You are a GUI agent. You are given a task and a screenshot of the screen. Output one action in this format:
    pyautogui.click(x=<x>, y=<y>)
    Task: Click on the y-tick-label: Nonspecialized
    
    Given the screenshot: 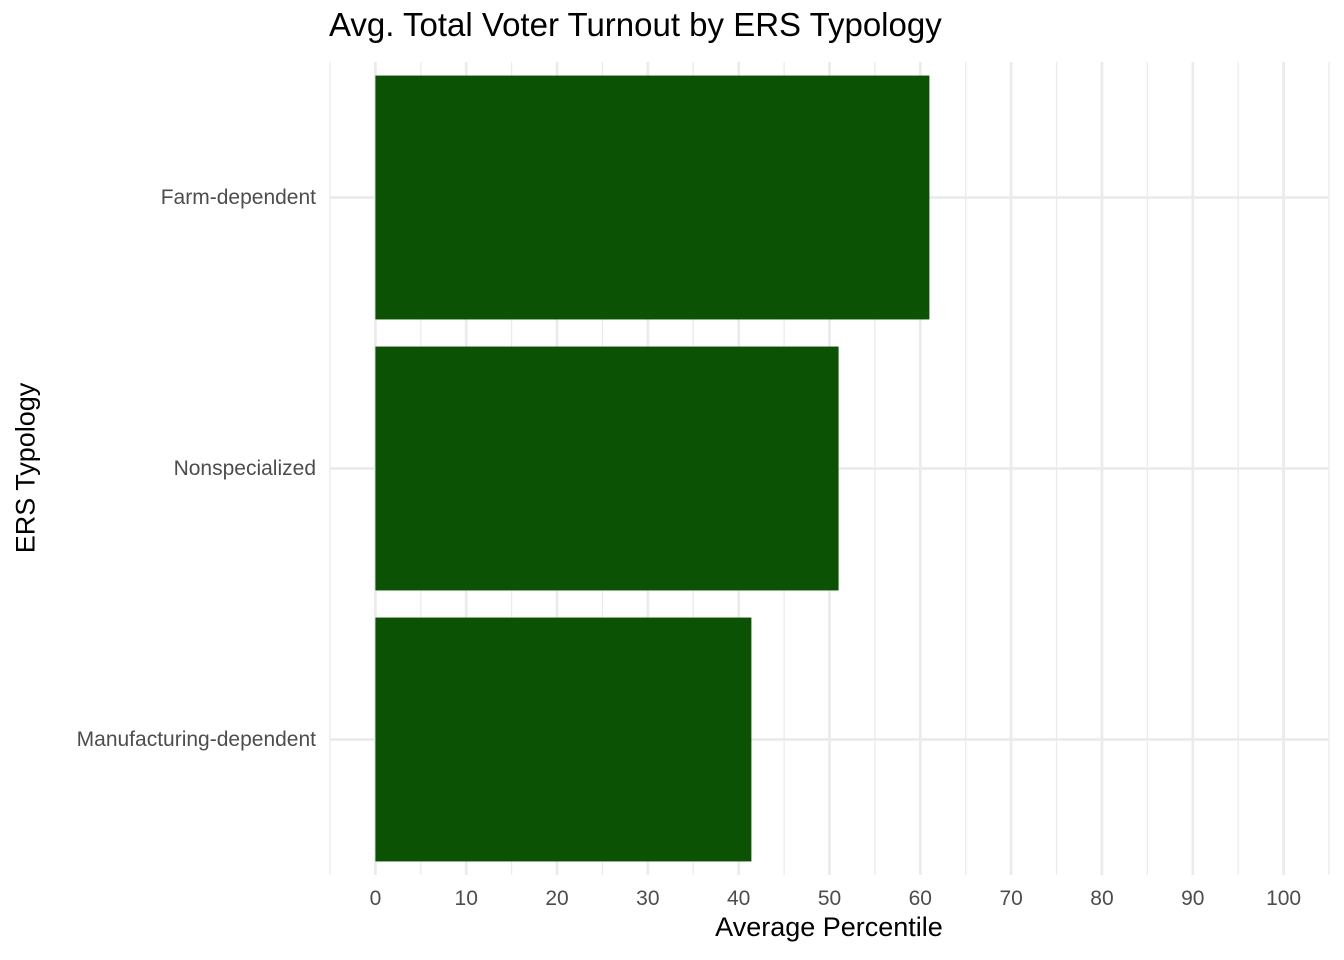 What is the action you would take?
    pyautogui.click(x=245, y=468)
    